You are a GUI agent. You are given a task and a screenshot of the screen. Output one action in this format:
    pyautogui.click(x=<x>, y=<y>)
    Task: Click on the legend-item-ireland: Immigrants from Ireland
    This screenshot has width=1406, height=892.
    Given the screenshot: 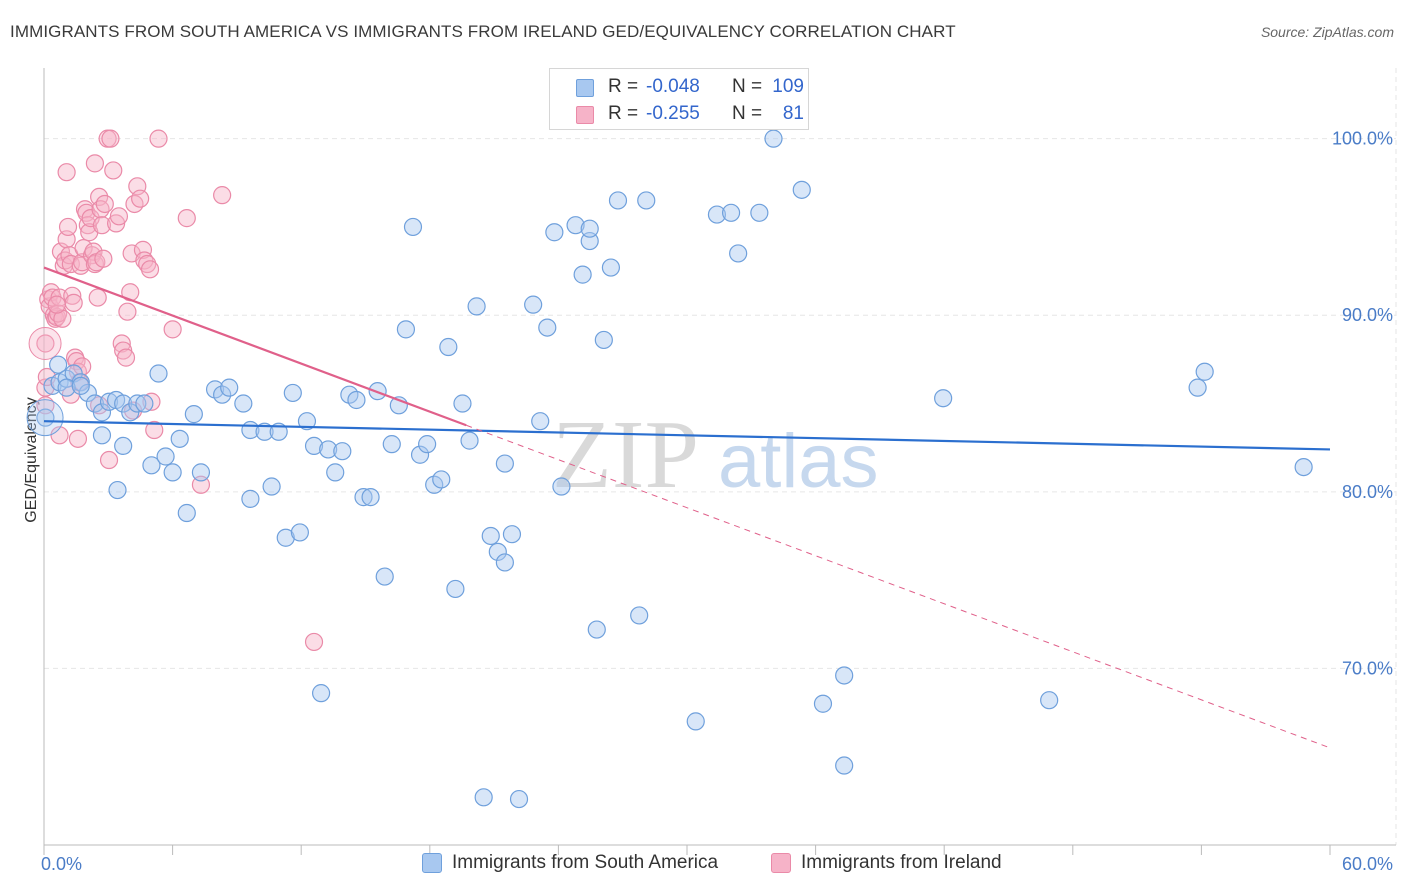 What is the action you would take?
    pyautogui.click(x=886, y=863)
    